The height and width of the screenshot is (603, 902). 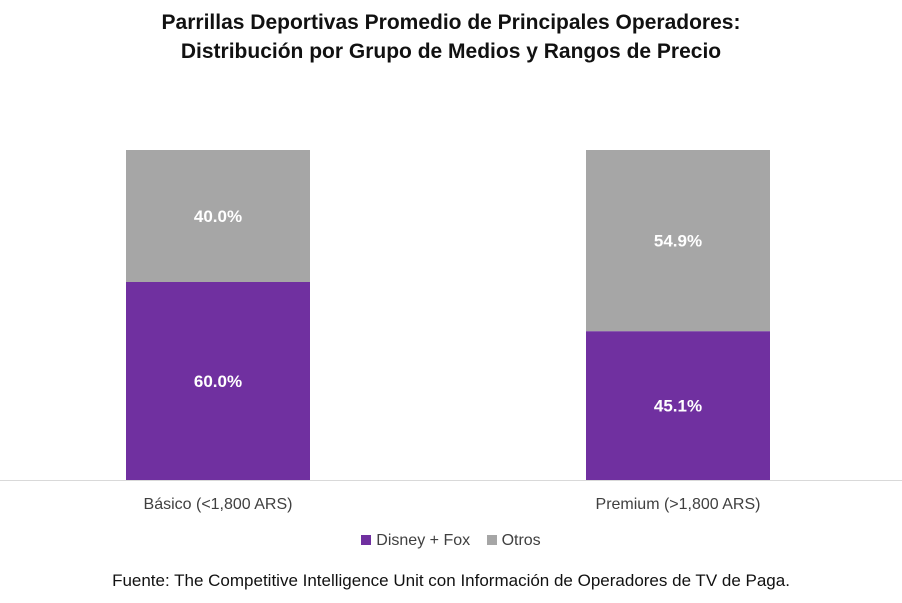 I want to click on bar-segment-otros-basico, so click(x=218, y=216).